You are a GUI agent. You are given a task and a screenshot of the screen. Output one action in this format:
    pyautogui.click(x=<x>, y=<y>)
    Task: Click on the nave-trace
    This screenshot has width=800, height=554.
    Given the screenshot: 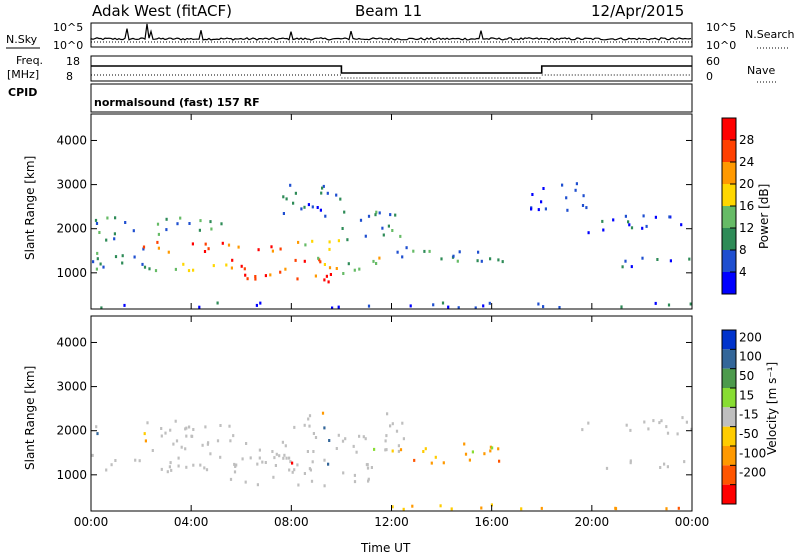 What is the action you would take?
    pyautogui.click(x=391, y=76)
    